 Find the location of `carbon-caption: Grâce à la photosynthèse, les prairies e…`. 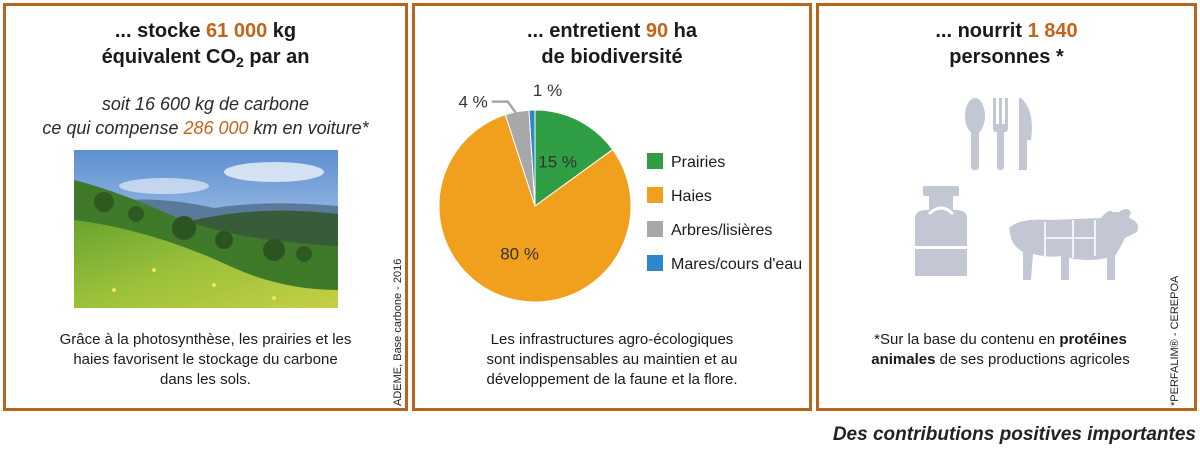

carbon-caption: Grâce à la photosynthèse, les prairies e… is located at coordinates (205, 359).